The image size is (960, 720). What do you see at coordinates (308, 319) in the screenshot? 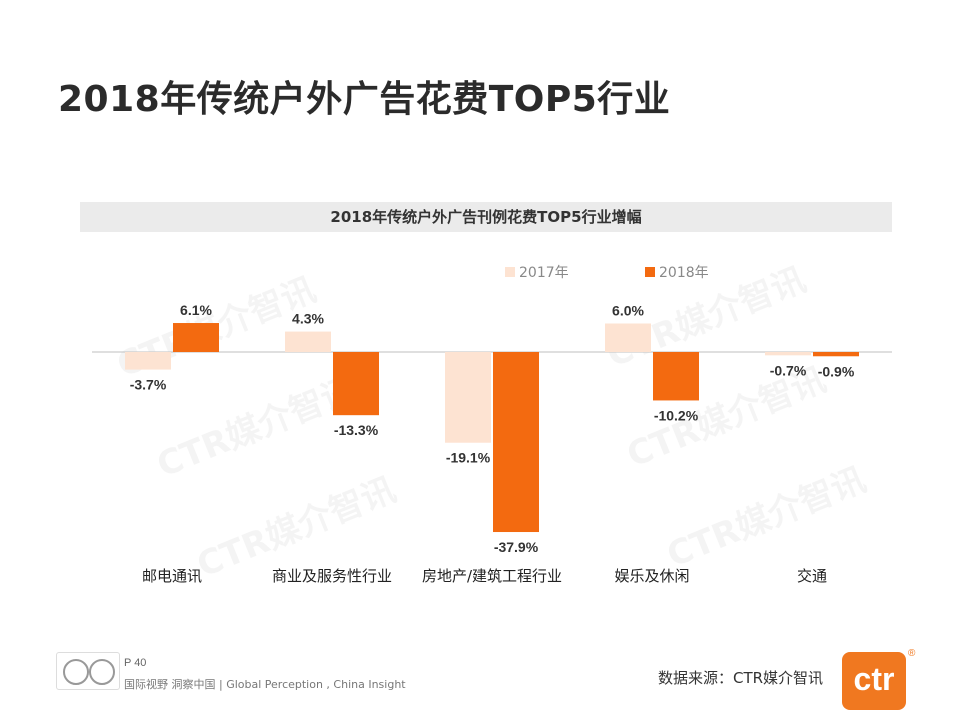
I see `data-label-2017-1: 4.3%` at bounding box center [308, 319].